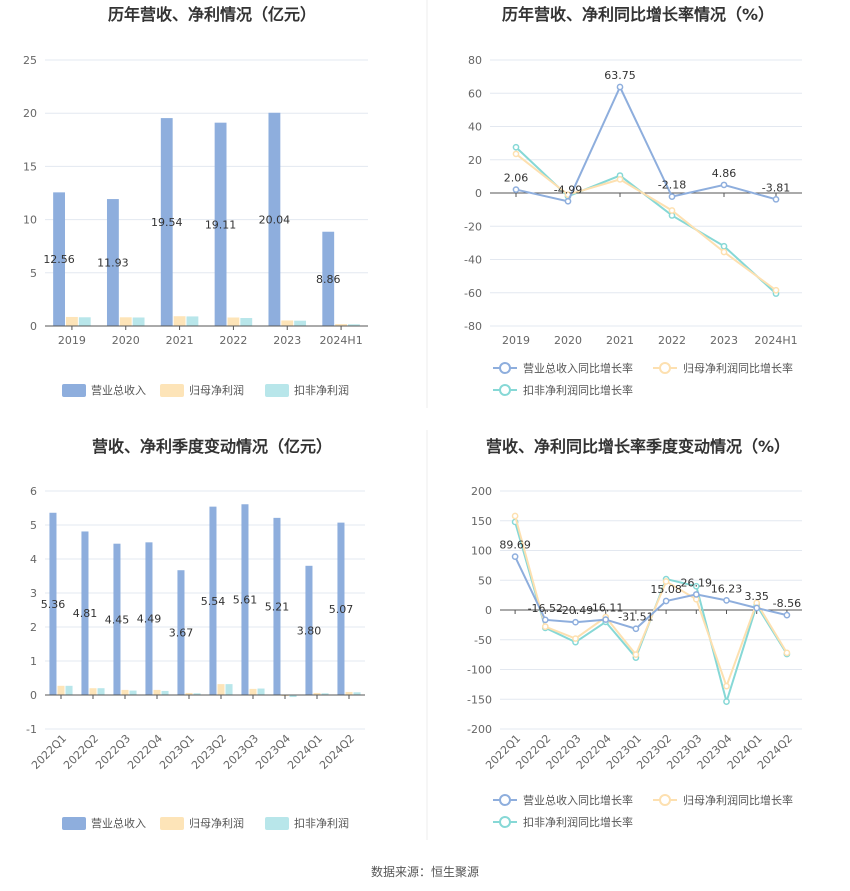  I want to click on legend-label: 营业总收入同比增长率, so click(578, 368).